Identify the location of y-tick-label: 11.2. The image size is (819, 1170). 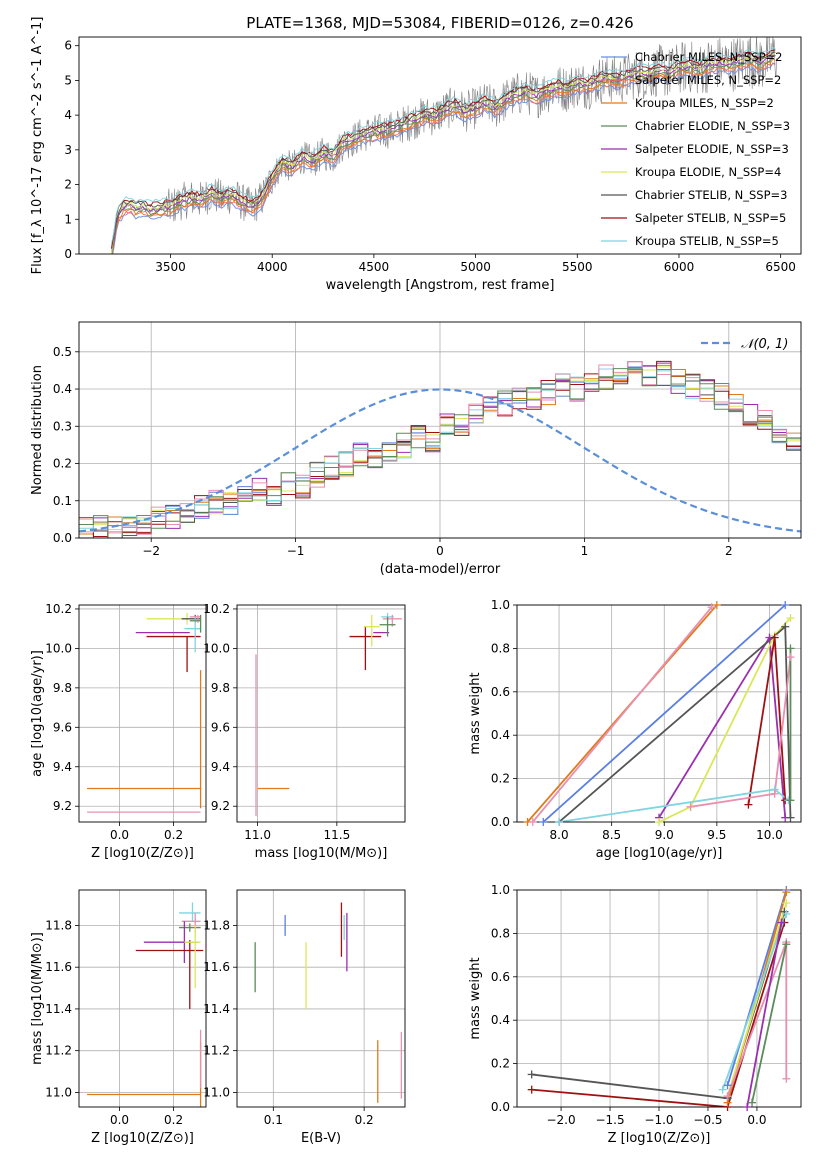
(58, 1051).